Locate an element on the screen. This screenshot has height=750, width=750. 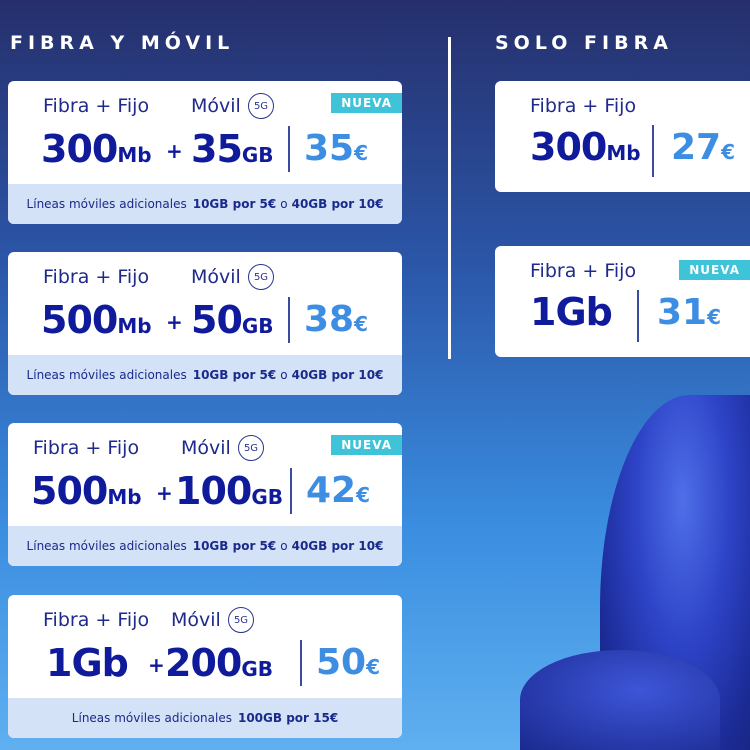
price: 35€ is located at coordinates (336, 148).